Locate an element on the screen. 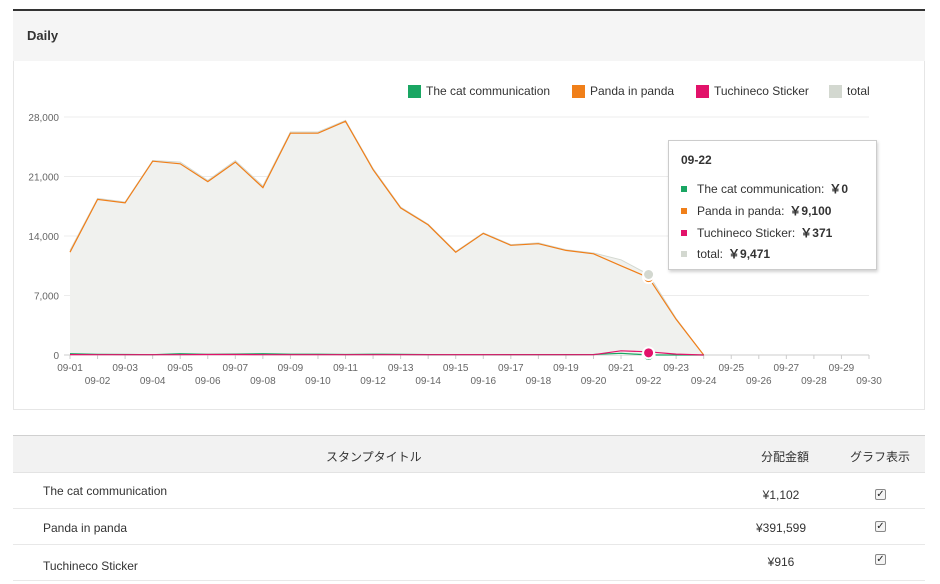 This screenshot has width=940, height=584. x-tick-label: 09-05 is located at coordinates (180, 368).